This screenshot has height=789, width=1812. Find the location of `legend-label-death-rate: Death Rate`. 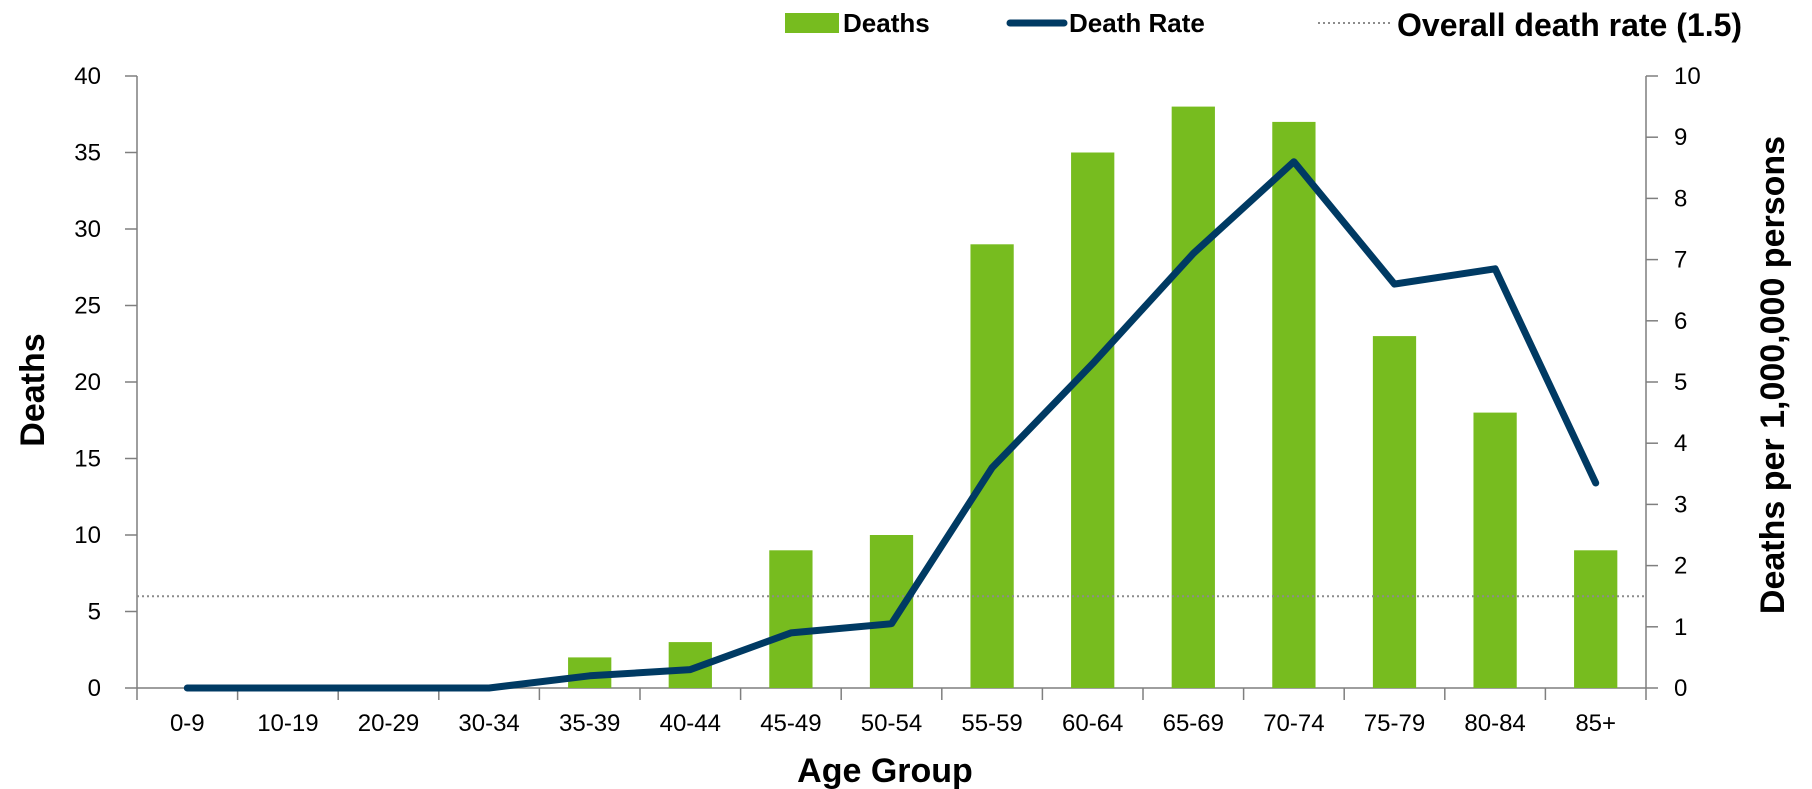

legend-label-death-rate: Death Rate is located at coordinates (1137, 23).